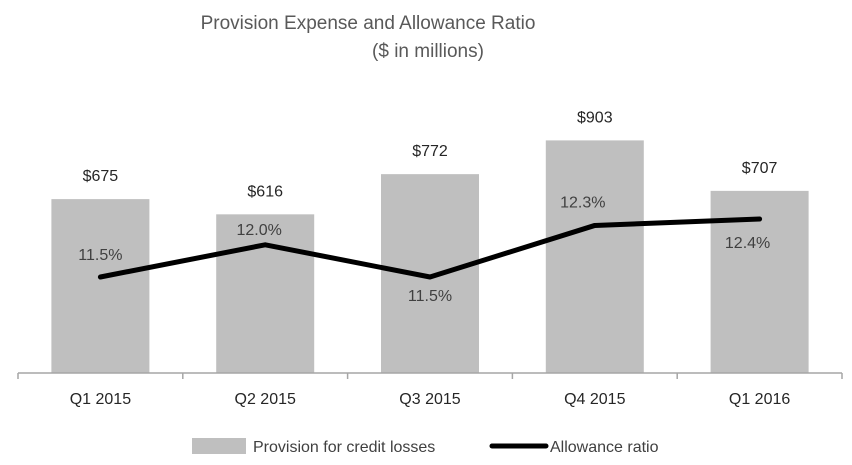 This screenshot has height=465, width=852. What do you see at coordinates (430, 296) in the screenshot?
I see `line-value-label-3: 11.5%` at bounding box center [430, 296].